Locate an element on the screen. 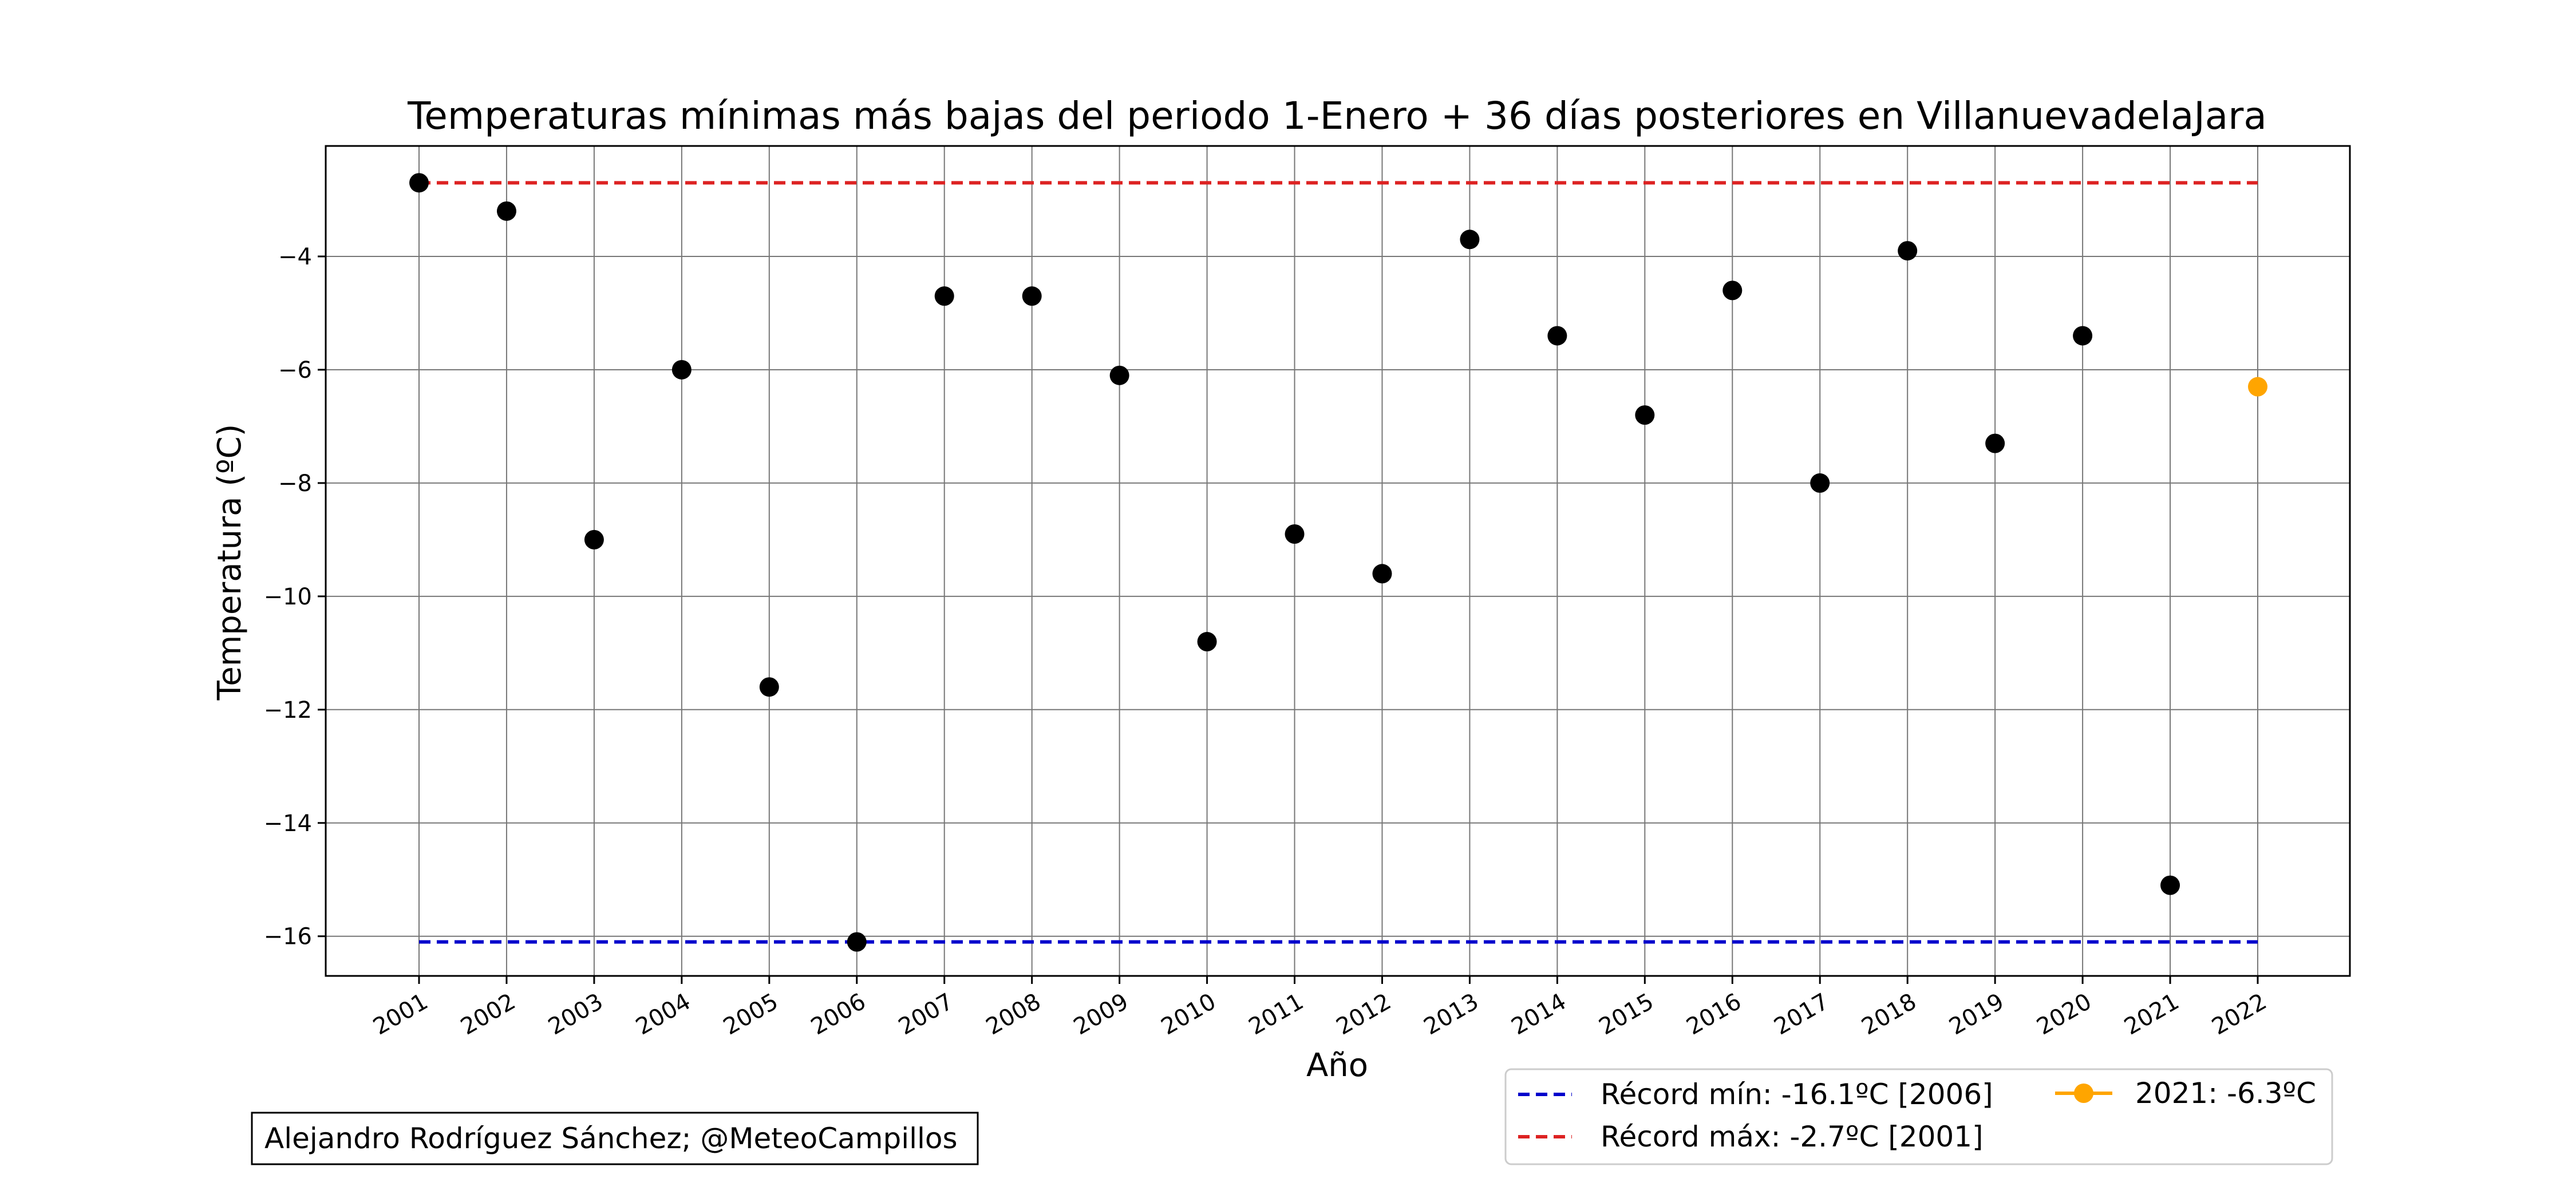 The image size is (2576, 1202). y-tick-label: −4 is located at coordinates (295, 257).